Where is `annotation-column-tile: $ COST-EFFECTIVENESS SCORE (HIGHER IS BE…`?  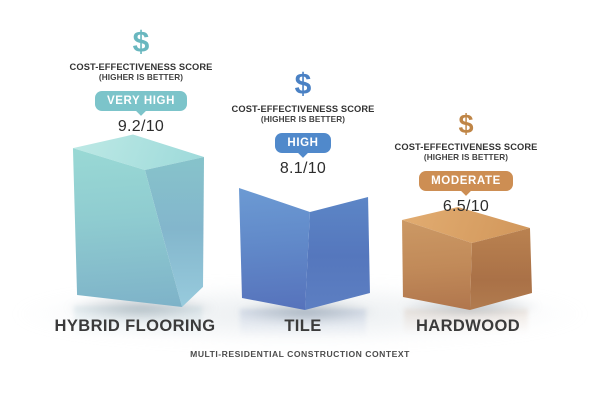
annotation-column-tile: $ COST-EFFECTIVENESS SCORE (HIGHER IS BE… is located at coordinates (303, 124).